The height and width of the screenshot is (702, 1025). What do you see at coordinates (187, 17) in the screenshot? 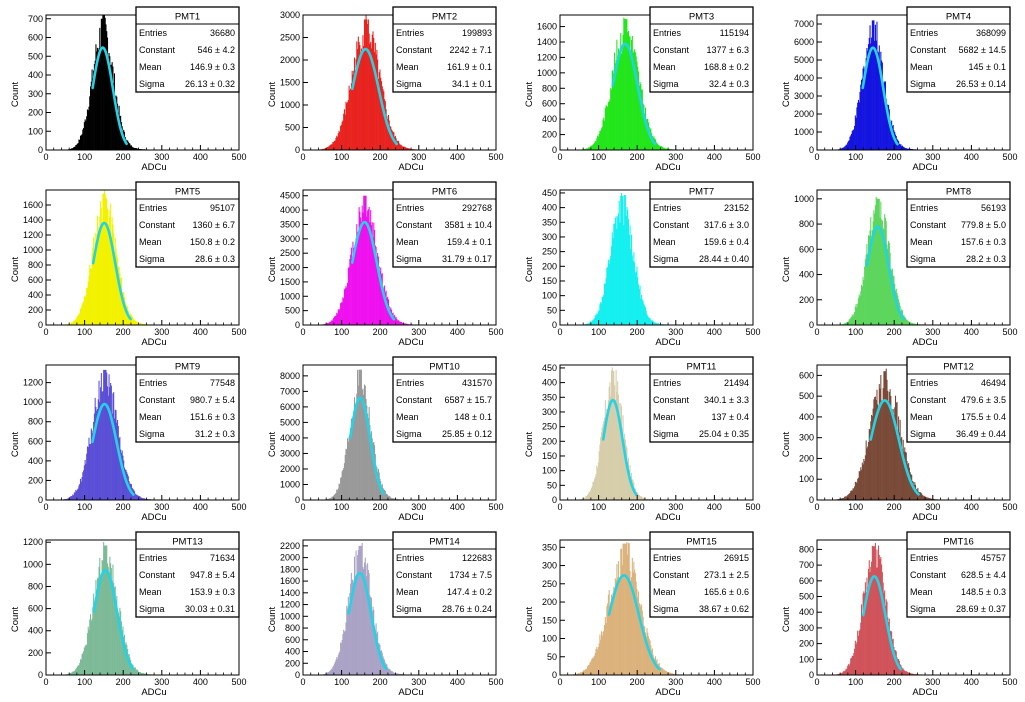
I see `panel-title: PMT1` at bounding box center [187, 17].